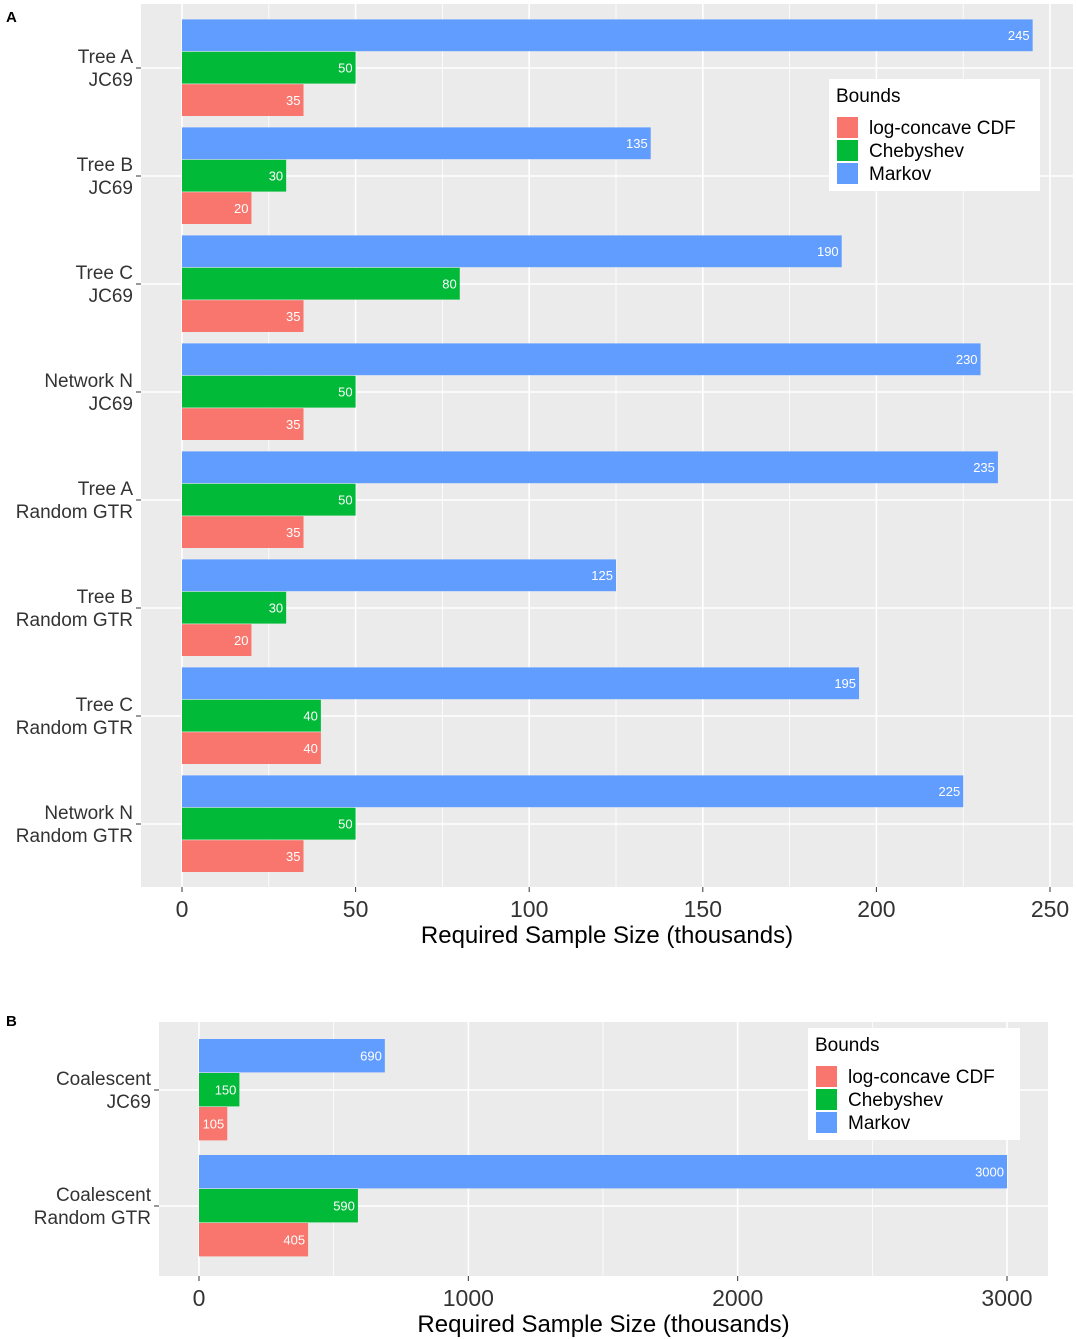 This screenshot has height=1339, width=1077. I want to click on panel-b-letter: B, so click(11, 1021).